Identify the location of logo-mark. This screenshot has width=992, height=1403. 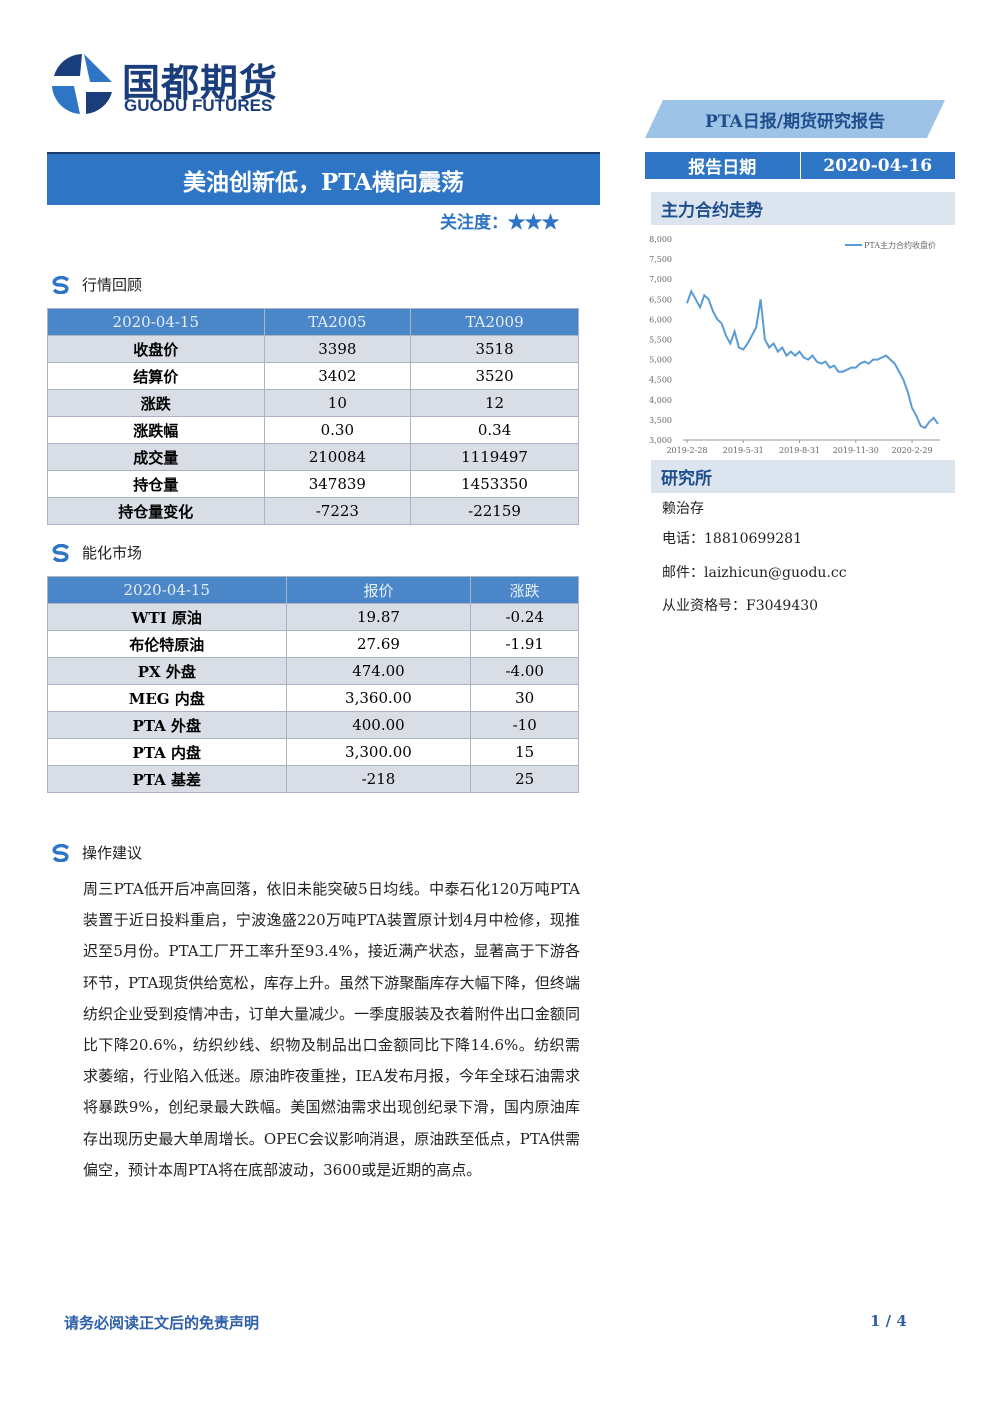
(82, 84).